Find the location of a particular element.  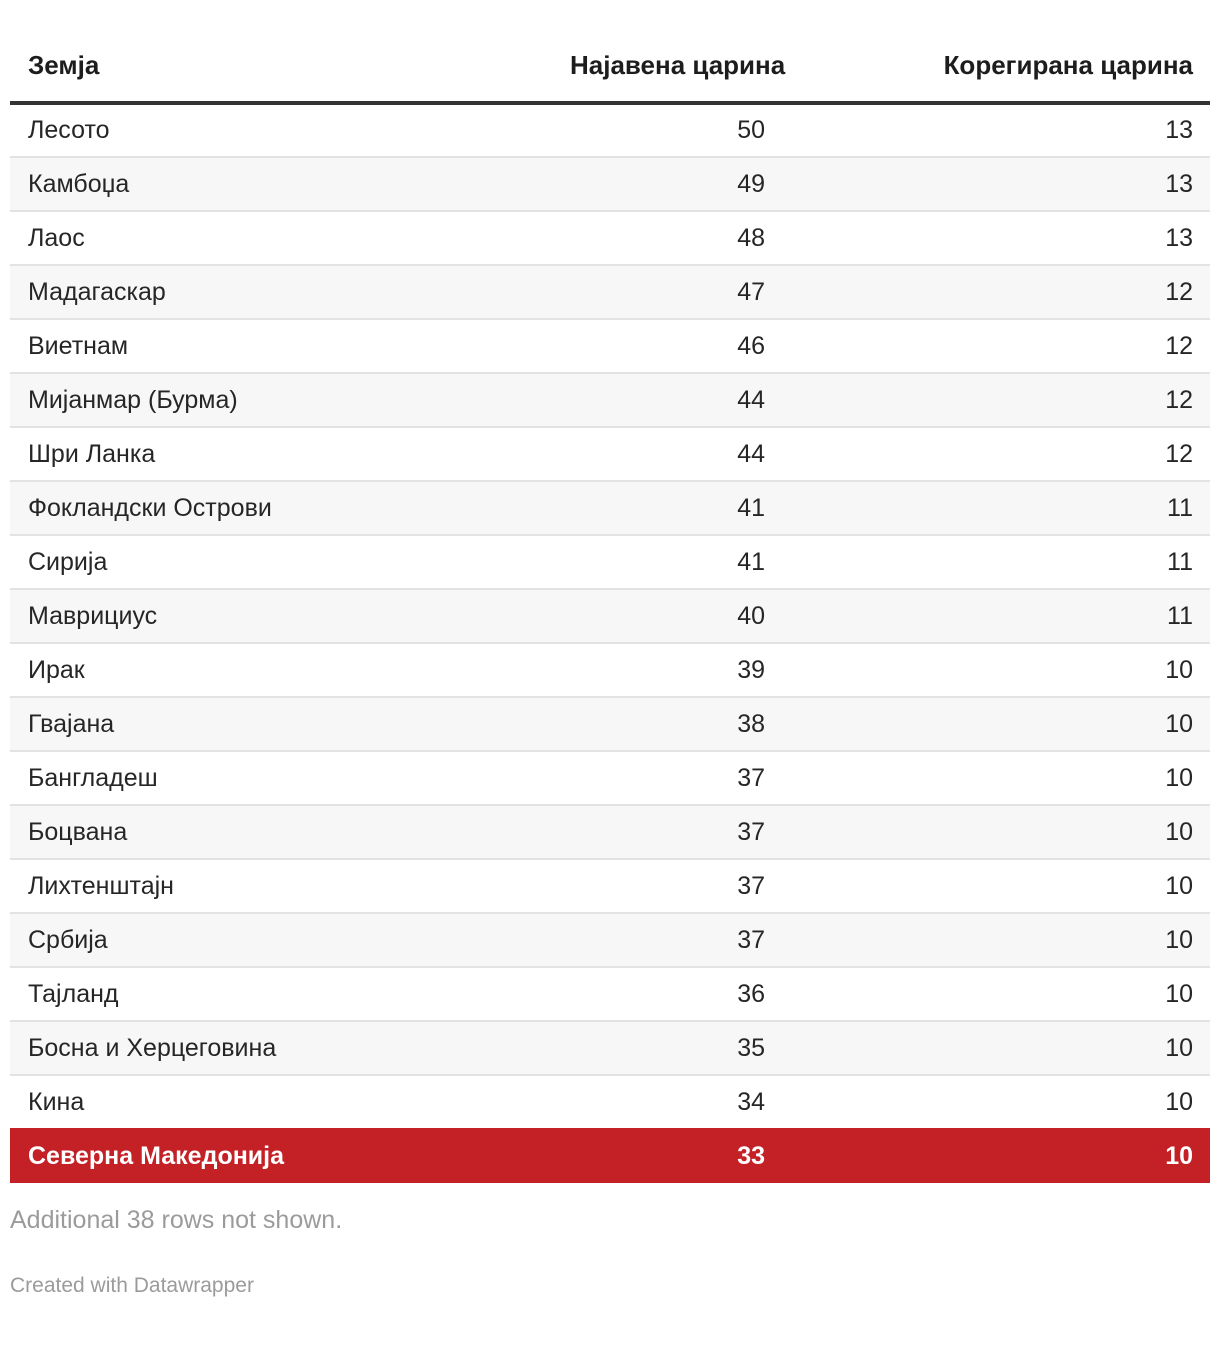

cell-announced-tariff: 35 is located at coordinates (751, 1047).